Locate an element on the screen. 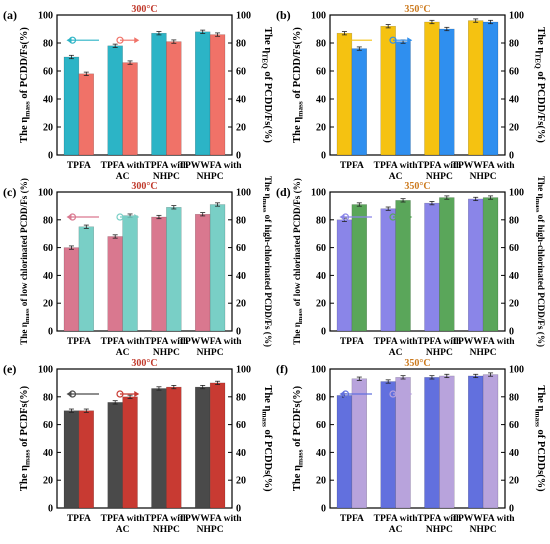 The image size is (550, 544). y-tick-label-right: 0 is located at coordinates (511, 509).